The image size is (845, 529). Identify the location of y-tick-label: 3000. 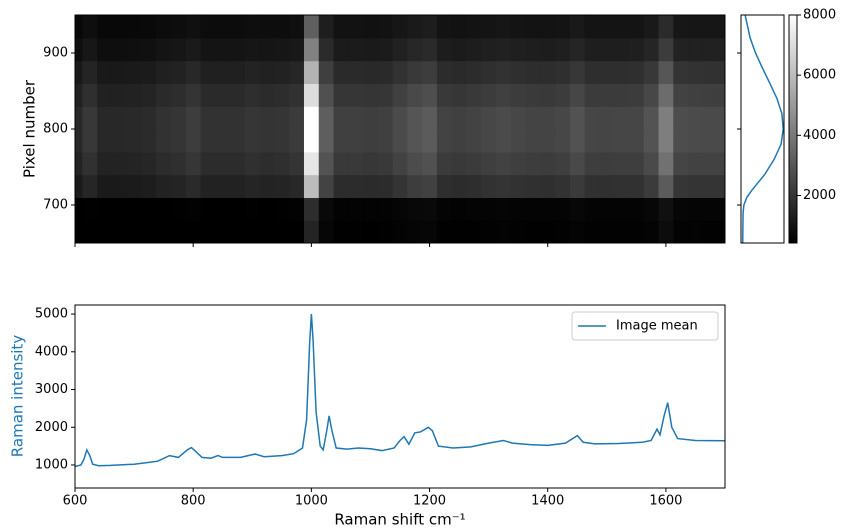
(51, 389).